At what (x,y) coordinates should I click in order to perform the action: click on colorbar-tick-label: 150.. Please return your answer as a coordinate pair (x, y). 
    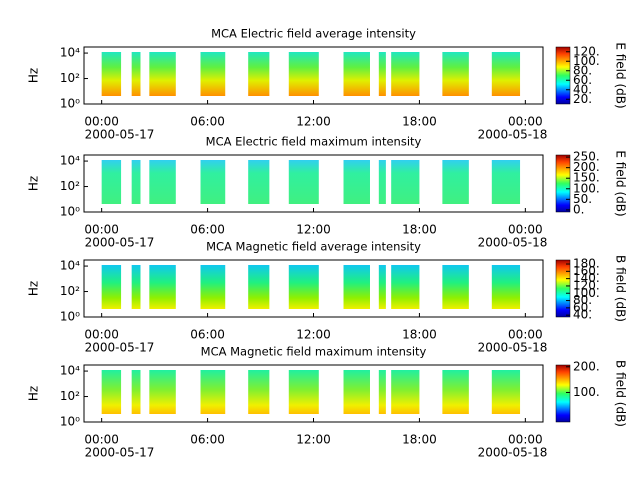
    Looking at the image, I should click on (586, 178).